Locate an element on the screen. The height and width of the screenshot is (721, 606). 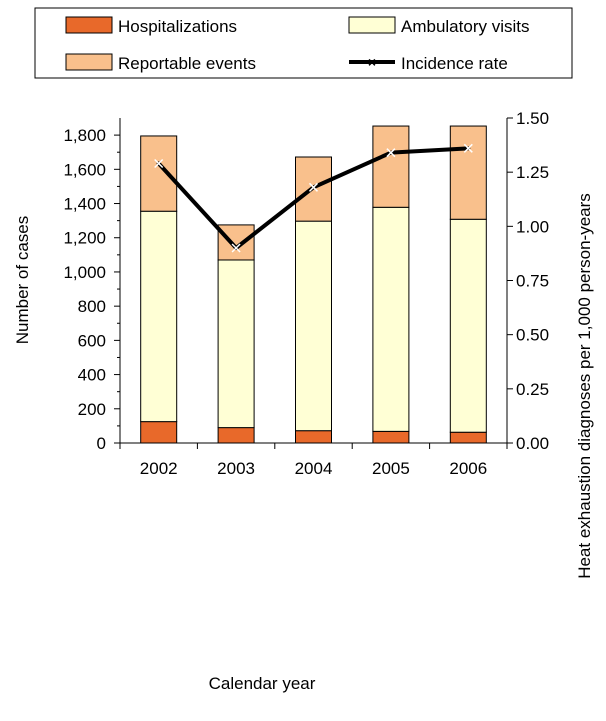
incidence-point-2004 is located at coordinates (313, 187).